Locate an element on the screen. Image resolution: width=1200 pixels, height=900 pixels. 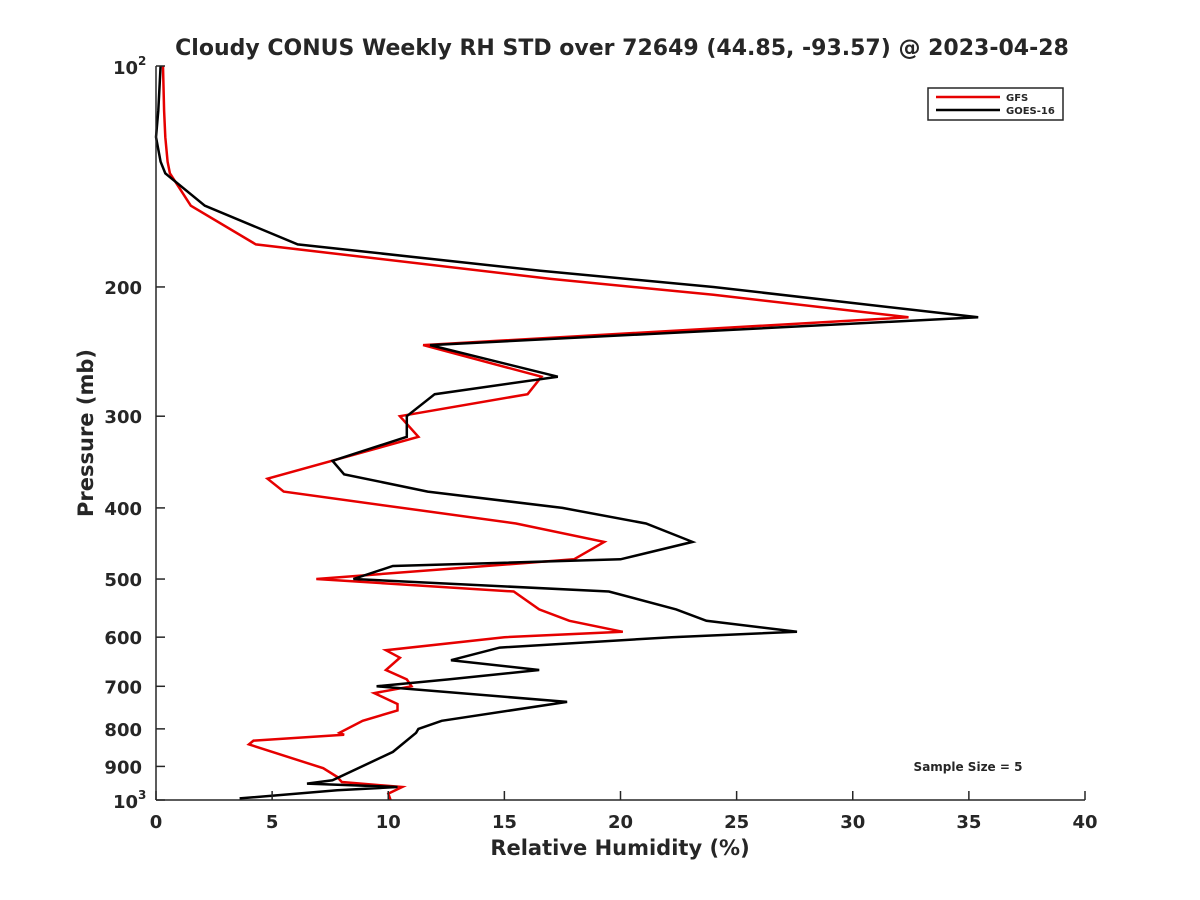
x-tick-label: 40 is located at coordinates (1084, 822).